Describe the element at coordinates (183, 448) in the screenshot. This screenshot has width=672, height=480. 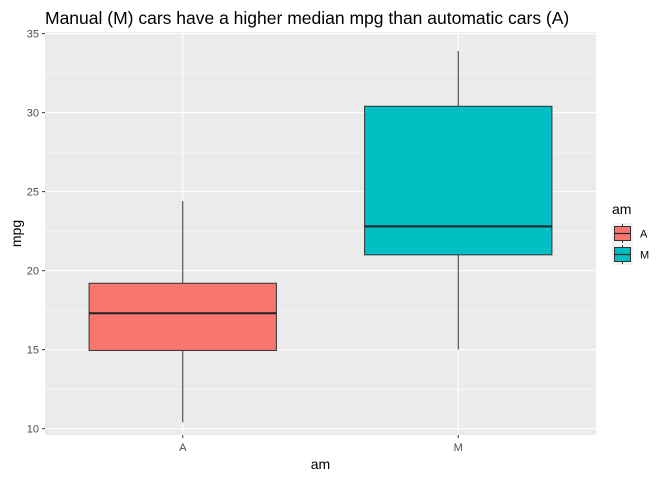
I see `x-tick-label: A` at that location.